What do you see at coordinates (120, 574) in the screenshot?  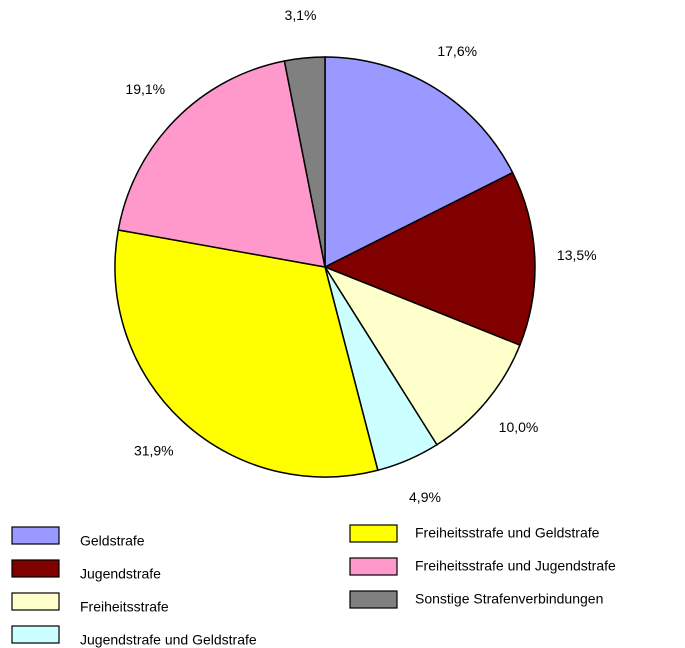 I see `legend-label: Jugendstrafe` at bounding box center [120, 574].